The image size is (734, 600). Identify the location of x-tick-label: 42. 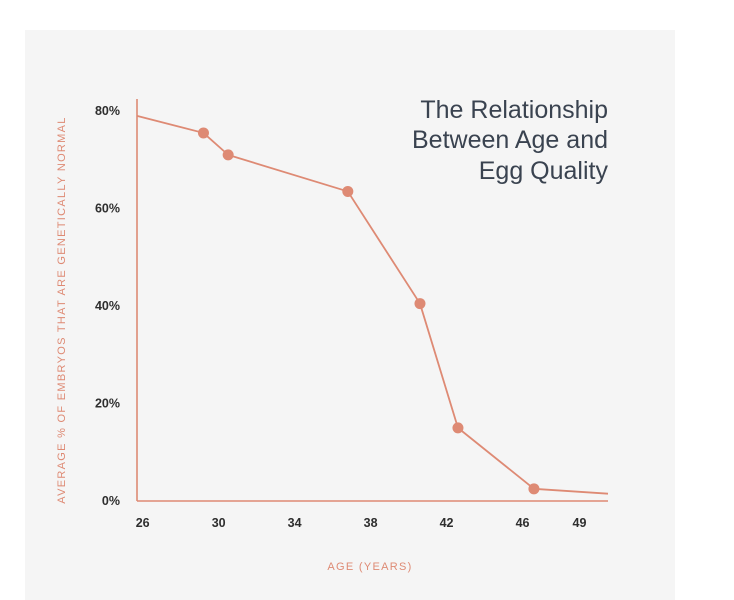
(447, 523).